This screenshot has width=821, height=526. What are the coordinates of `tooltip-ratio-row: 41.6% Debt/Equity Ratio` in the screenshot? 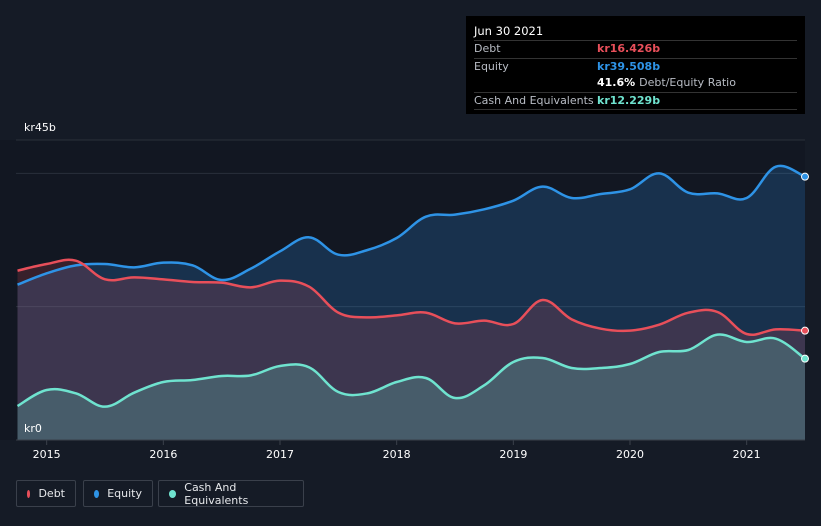 It's located at (635, 84).